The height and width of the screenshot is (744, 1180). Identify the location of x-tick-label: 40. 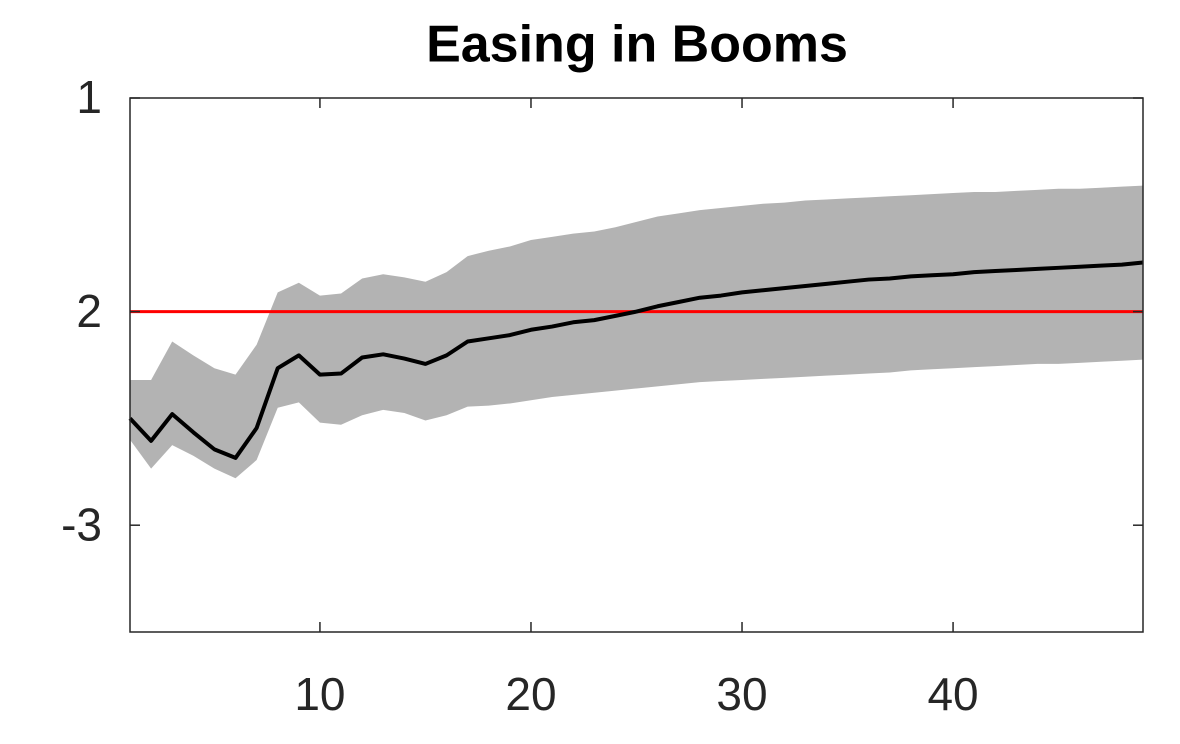
(952, 694).